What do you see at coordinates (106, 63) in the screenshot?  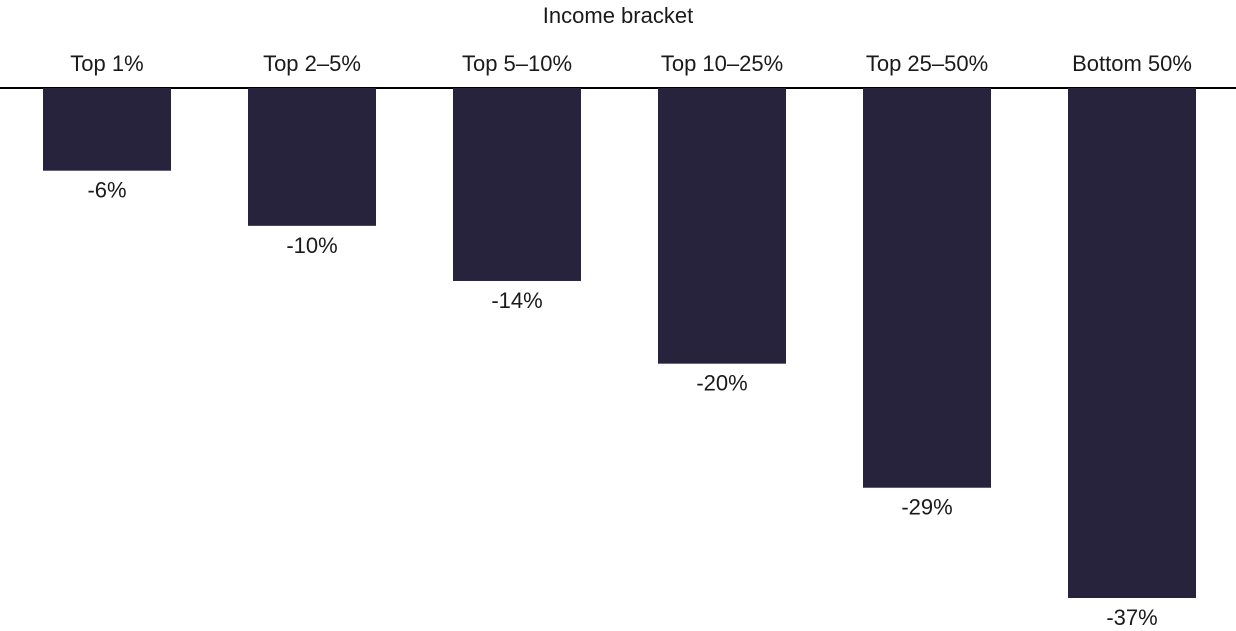 I see `category-label: Top 1%` at bounding box center [106, 63].